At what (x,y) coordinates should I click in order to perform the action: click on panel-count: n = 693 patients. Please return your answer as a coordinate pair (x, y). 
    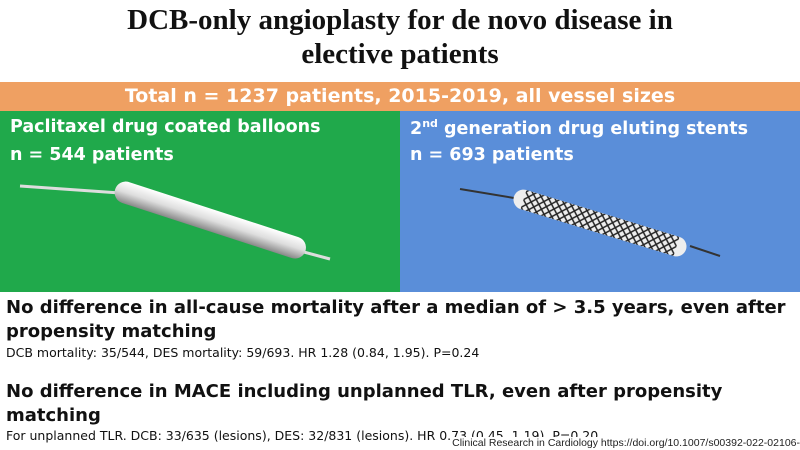
    Looking at the image, I should click on (492, 155).